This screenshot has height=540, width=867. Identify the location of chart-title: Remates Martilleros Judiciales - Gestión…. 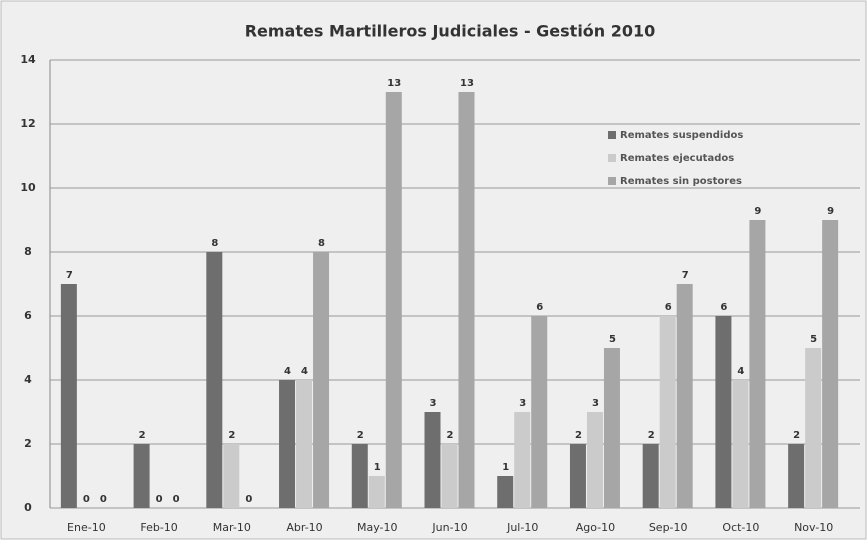
(450, 31).